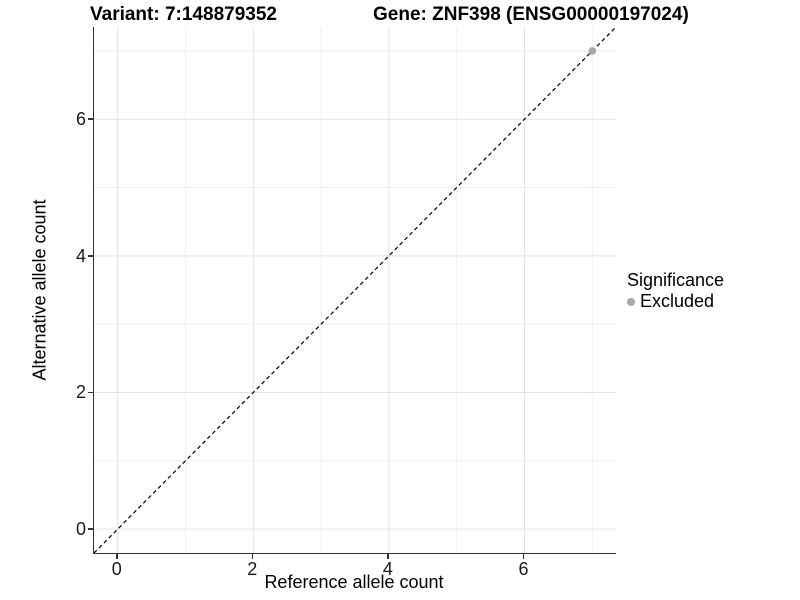 The image size is (800, 600). I want to click on x-tick-label: 6, so click(523, 569).